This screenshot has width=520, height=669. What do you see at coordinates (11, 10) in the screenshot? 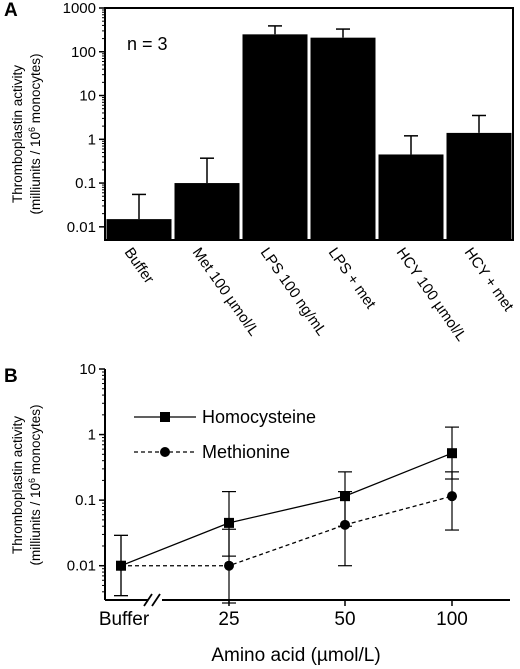
I see `panel-a-letter: A` at bounding box center [11, 10].